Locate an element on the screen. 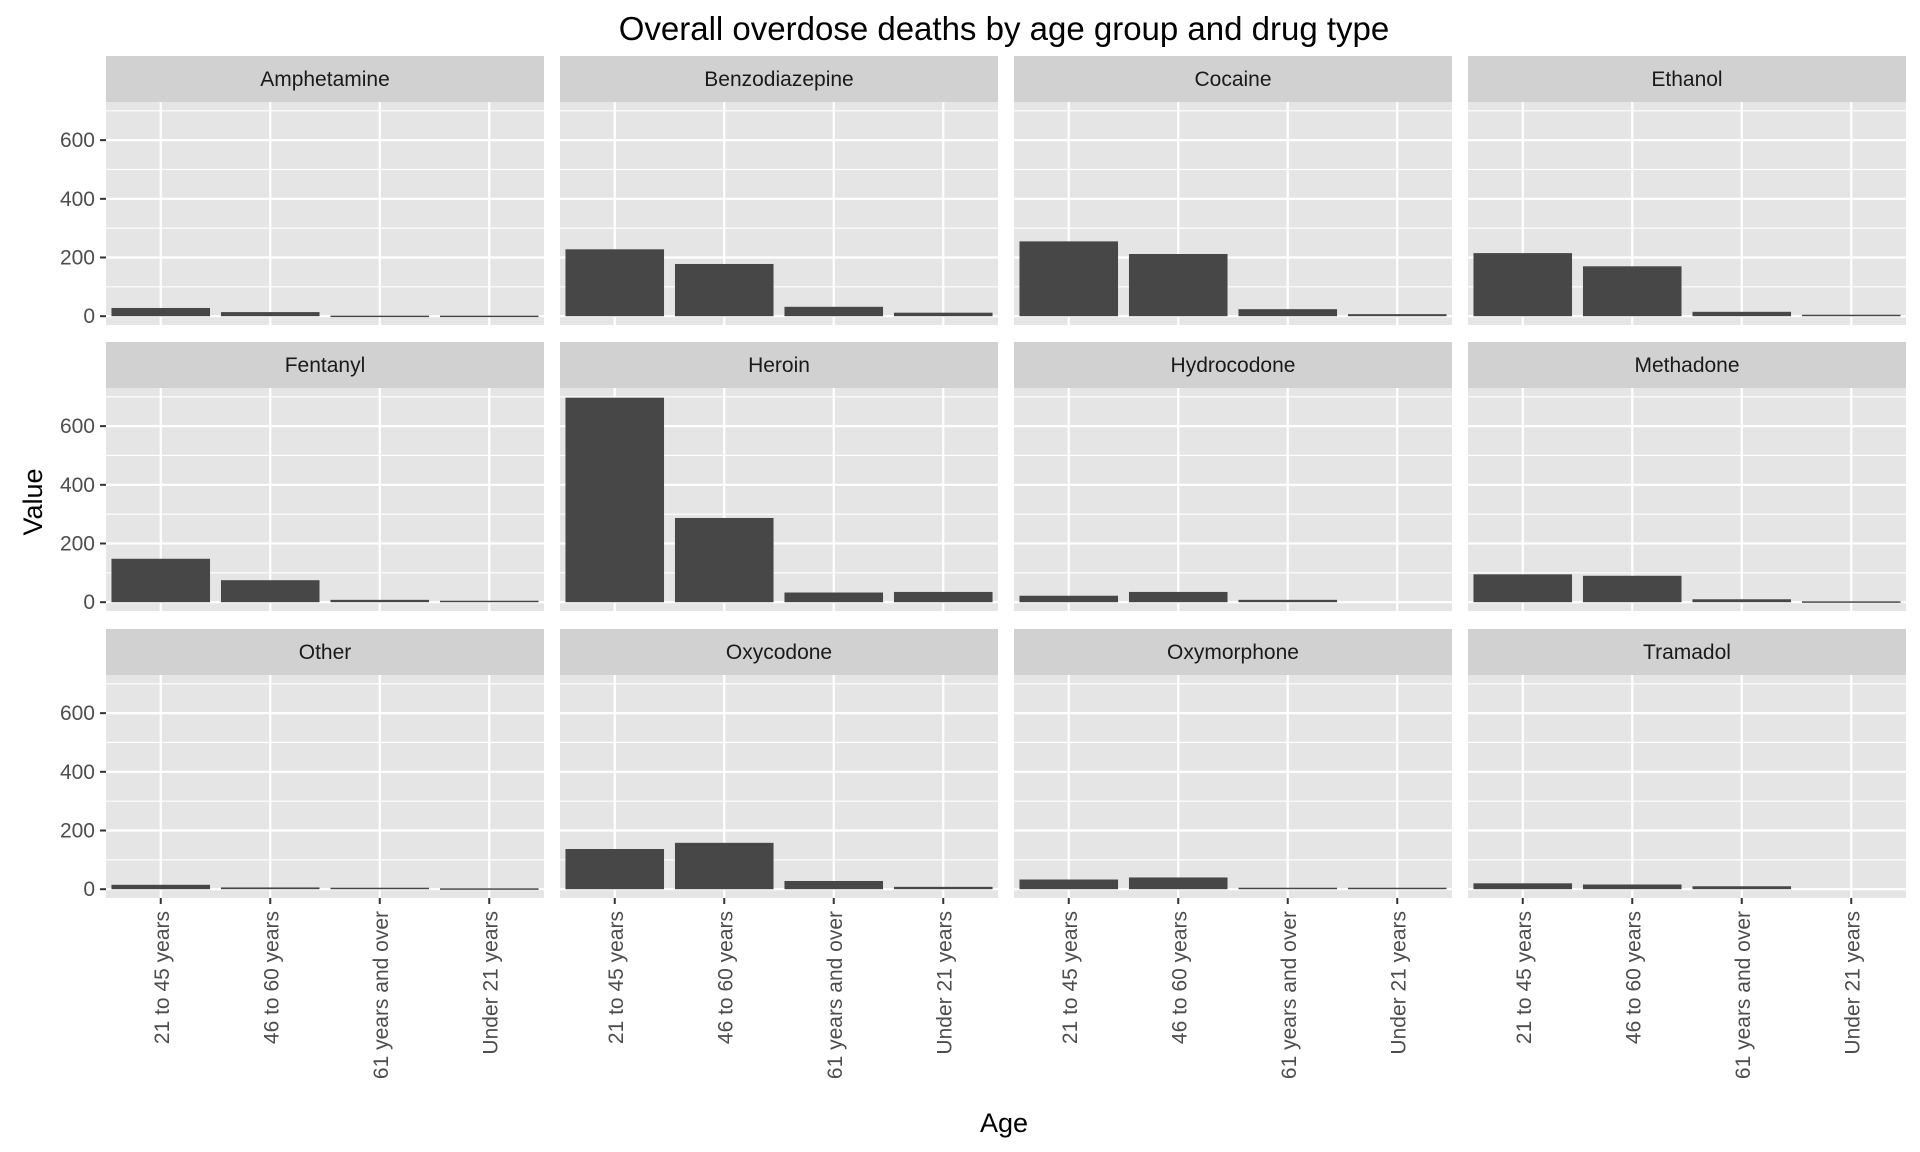 This screenshot has width=1920, height=1152. facet-strip-label: Amphetamine is located at coordinates (325, 79).